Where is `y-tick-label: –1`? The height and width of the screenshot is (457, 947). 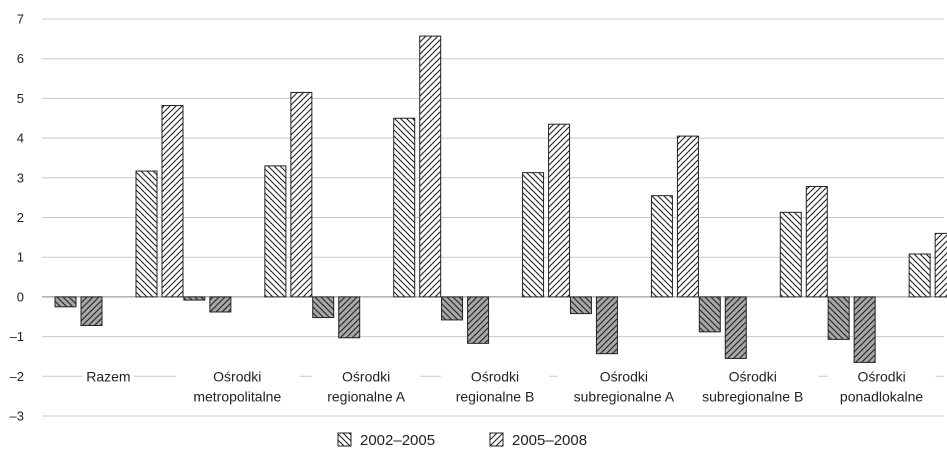
y-tick-label: –1 is located at coordinates (17, 336).